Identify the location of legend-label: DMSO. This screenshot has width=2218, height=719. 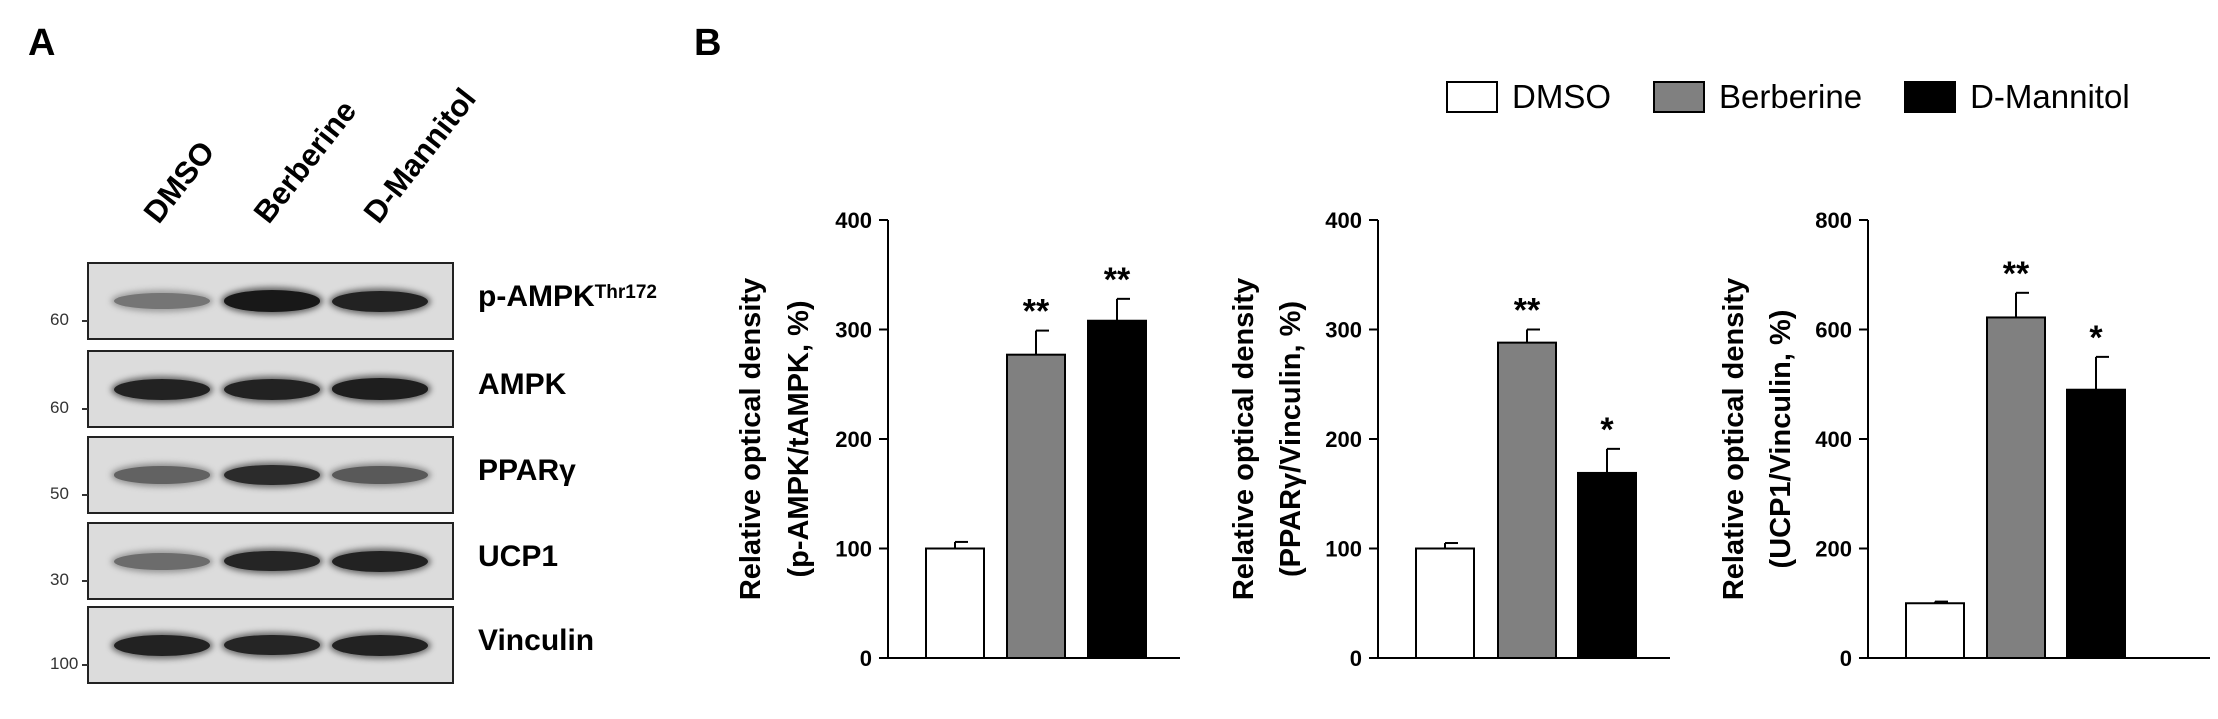
(1561, 96).